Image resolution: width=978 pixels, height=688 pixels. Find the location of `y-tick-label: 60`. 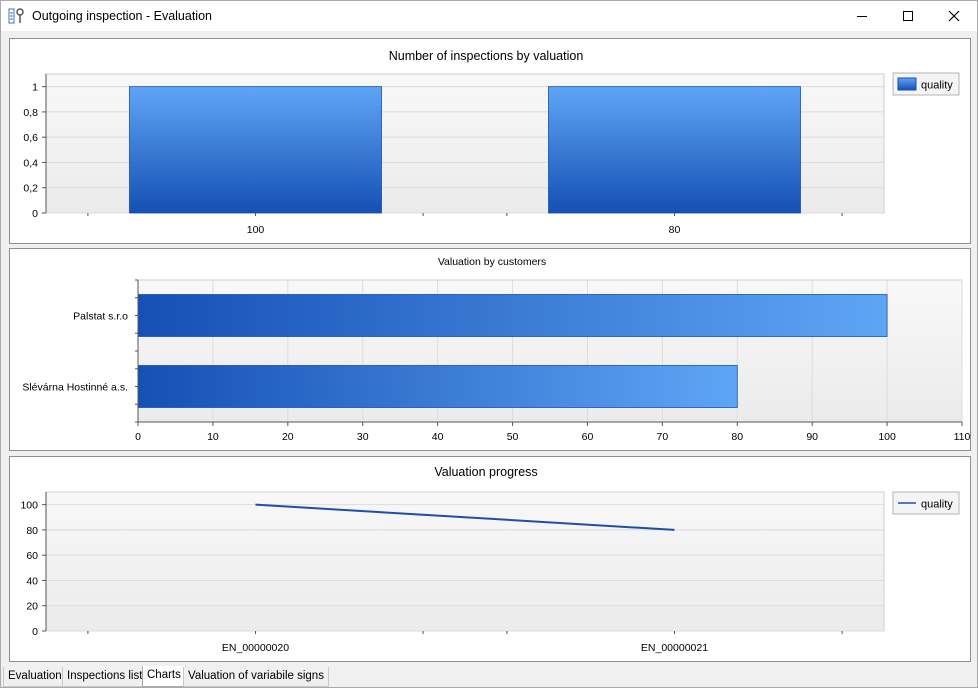

y-tick-label: 60 is located at coordinates (32, 556).